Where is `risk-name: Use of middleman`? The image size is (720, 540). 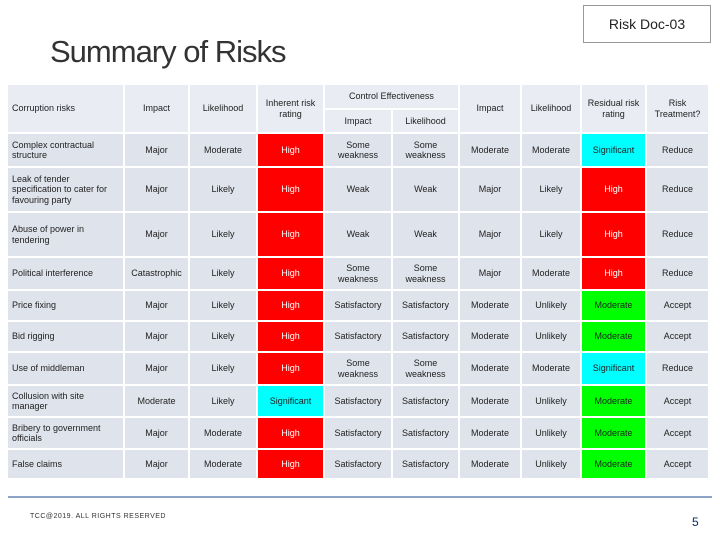 risk-name: Use of middleman is located at coordinates (65, 368).